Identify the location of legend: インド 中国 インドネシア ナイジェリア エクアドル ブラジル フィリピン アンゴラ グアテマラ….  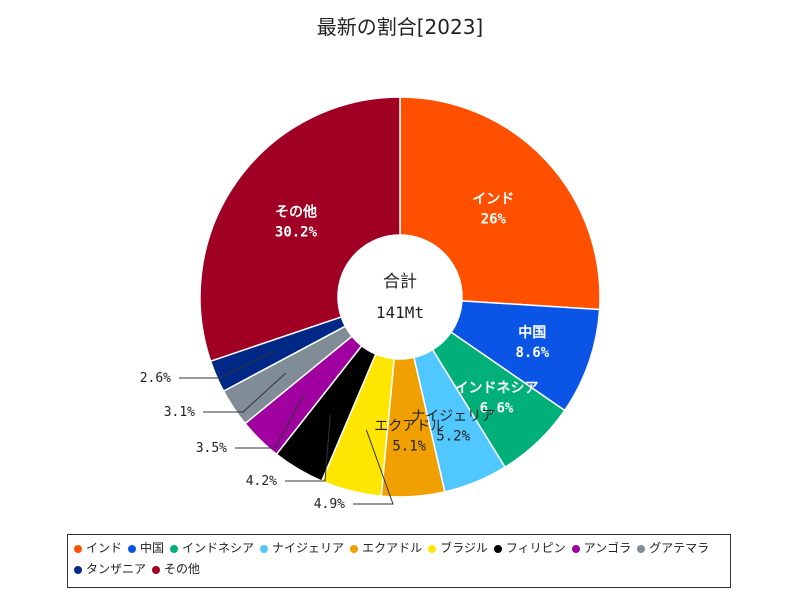
(399, 561).